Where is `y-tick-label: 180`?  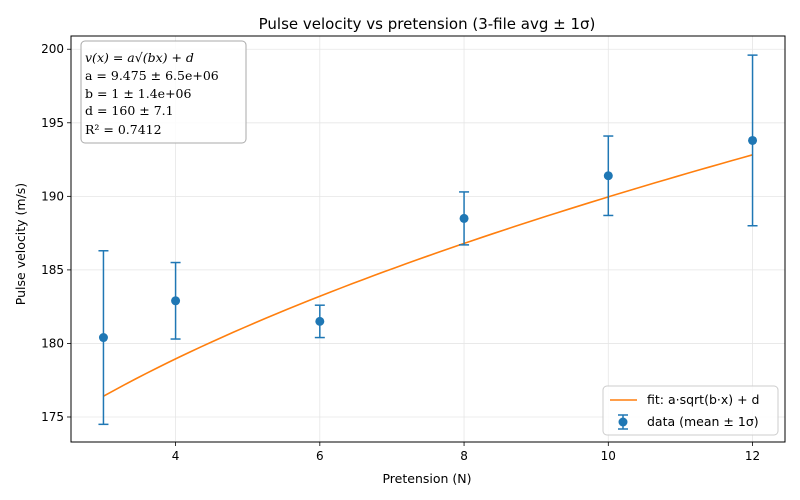 y-tick-label: 180 is located at coordinates (52, 343).